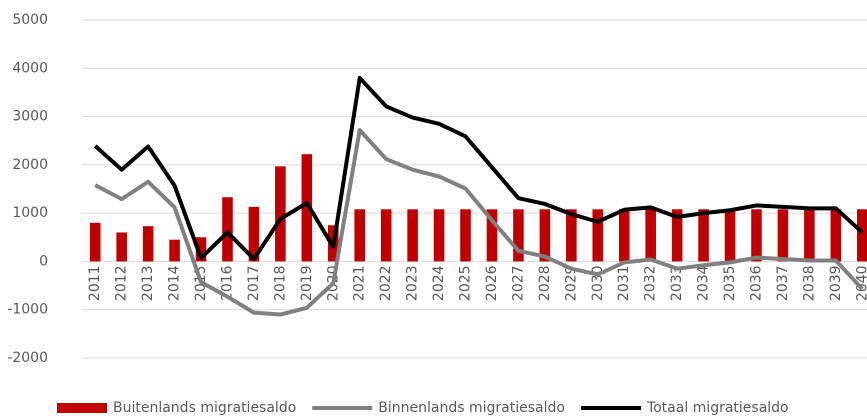 The height and width of the screenshot is (418, 867). I want to click on x-tick-label: 2027, so click(518, 283).